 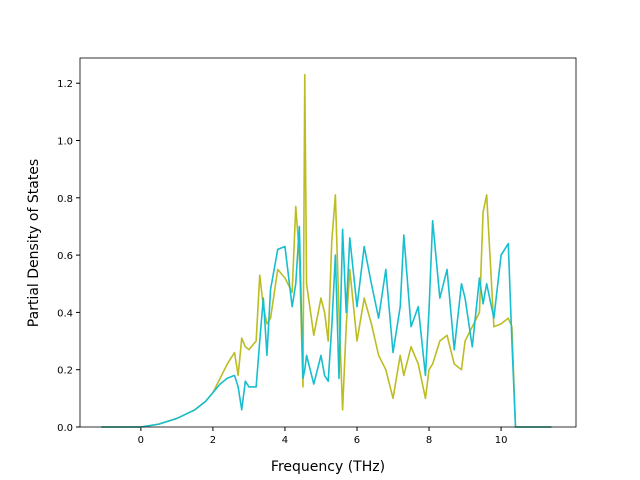 I want to click on x-tick-label: 6, so click(x=357, y=440).